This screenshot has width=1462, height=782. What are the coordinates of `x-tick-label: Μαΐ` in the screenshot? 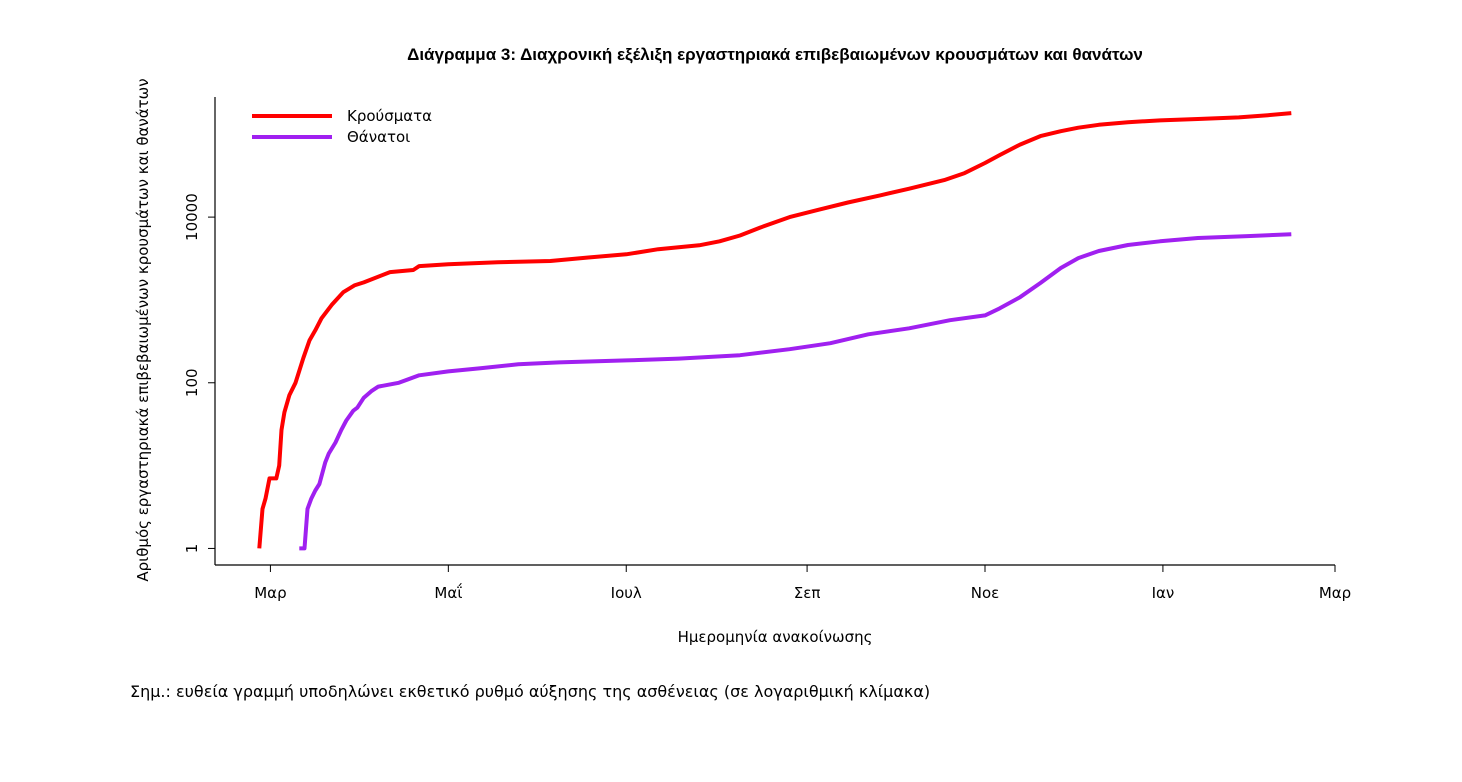 It's located at (448, 592).